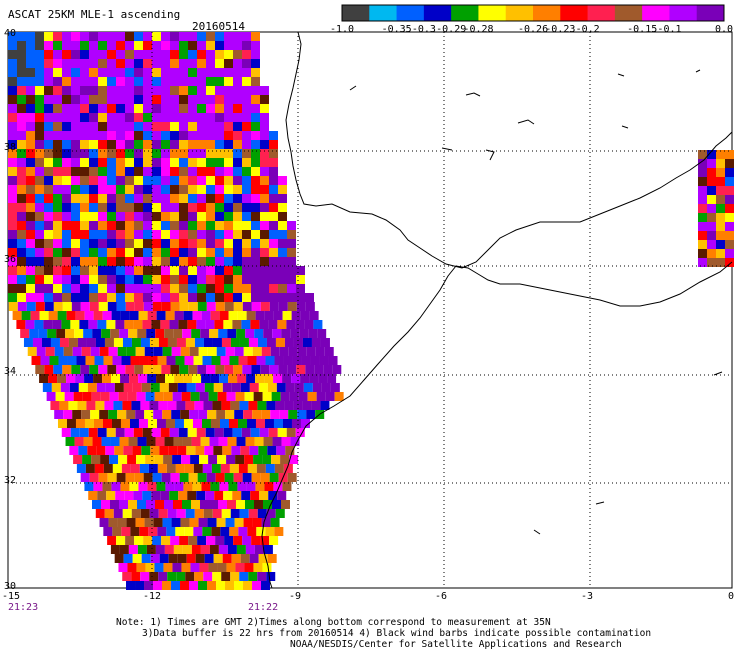 Image resolution: width=740 pixels, height=650 pixels. I want to click on lon-label-0: 0, so click(731, 596).